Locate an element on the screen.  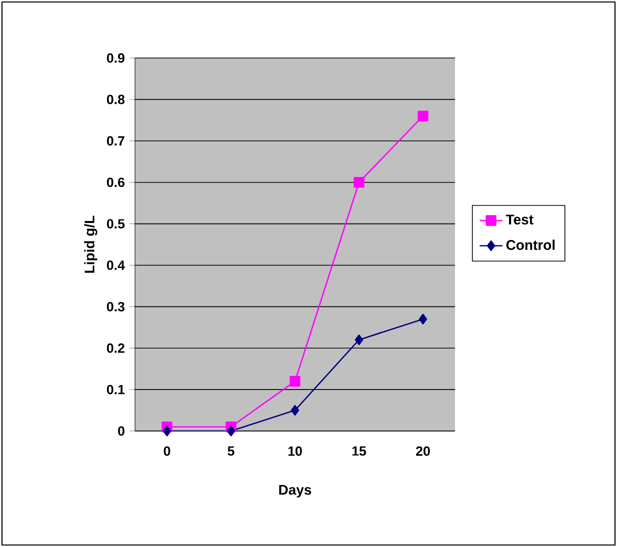
legend-label: Test is located at coordinates (520, 219).